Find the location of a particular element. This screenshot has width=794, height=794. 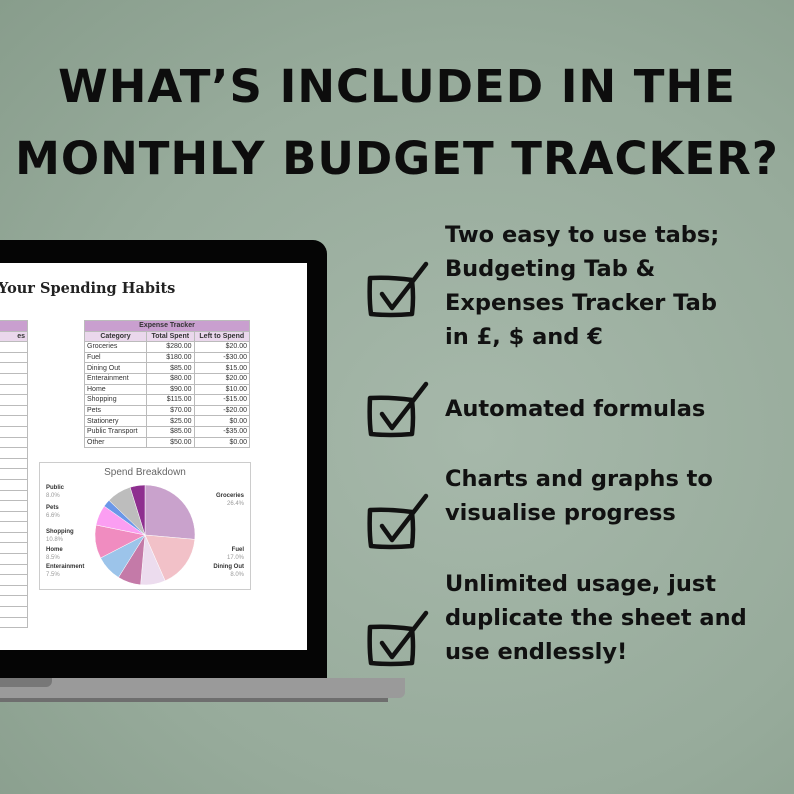

cell-total-spent: $115.00 is located at coordinates (170, 400).